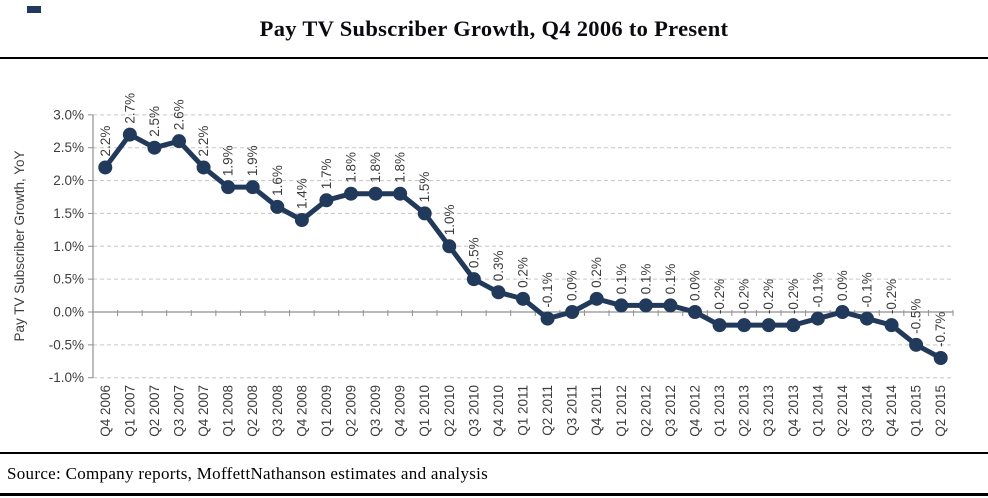 This screenshot has height=498, width=988. Describe the element at coordinates (842, 411) in the screenshot. I see `x-tick-label: Q2 2014` at that location.